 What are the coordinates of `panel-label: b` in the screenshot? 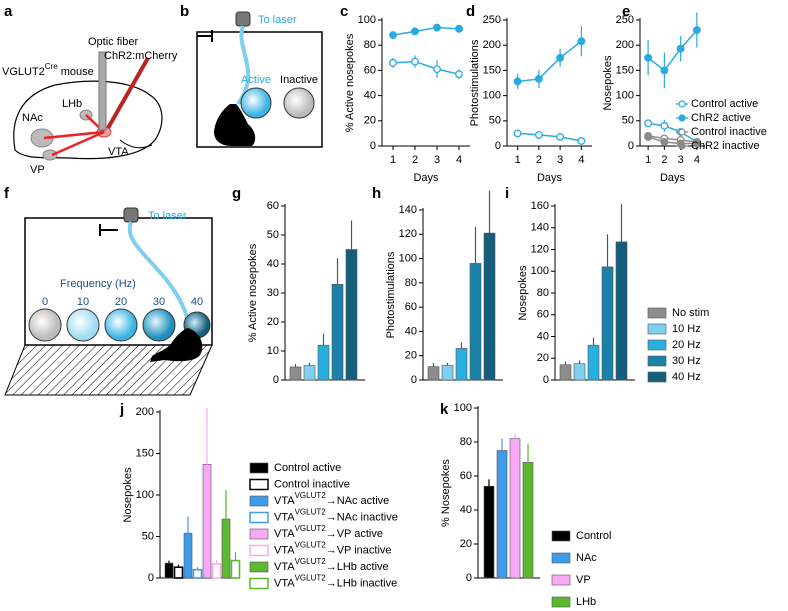 It's located at (184, 11).